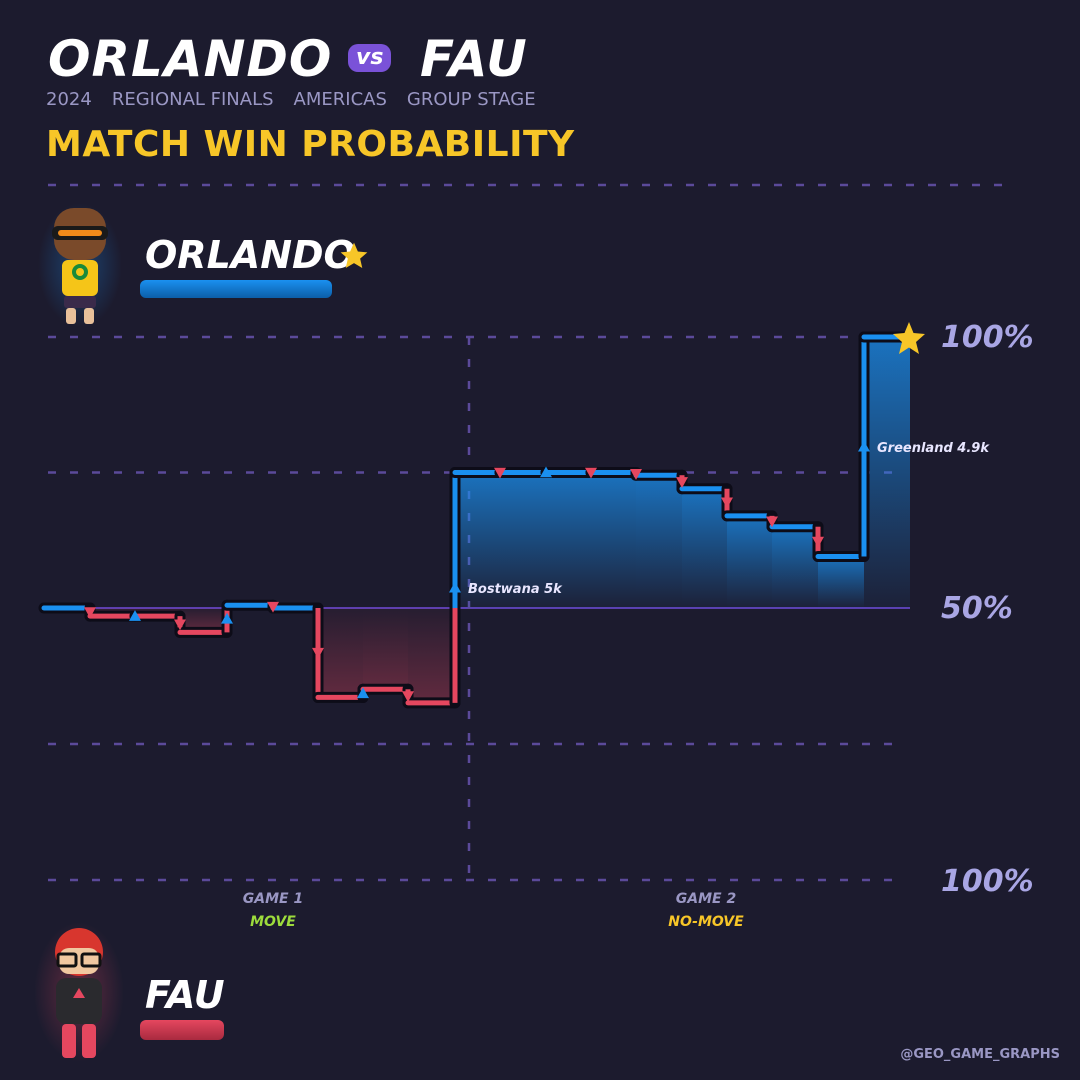 The width and height of the screenshot is (1080, 1080). I want to click on axis-label-top: 100%, so click(987, 337).